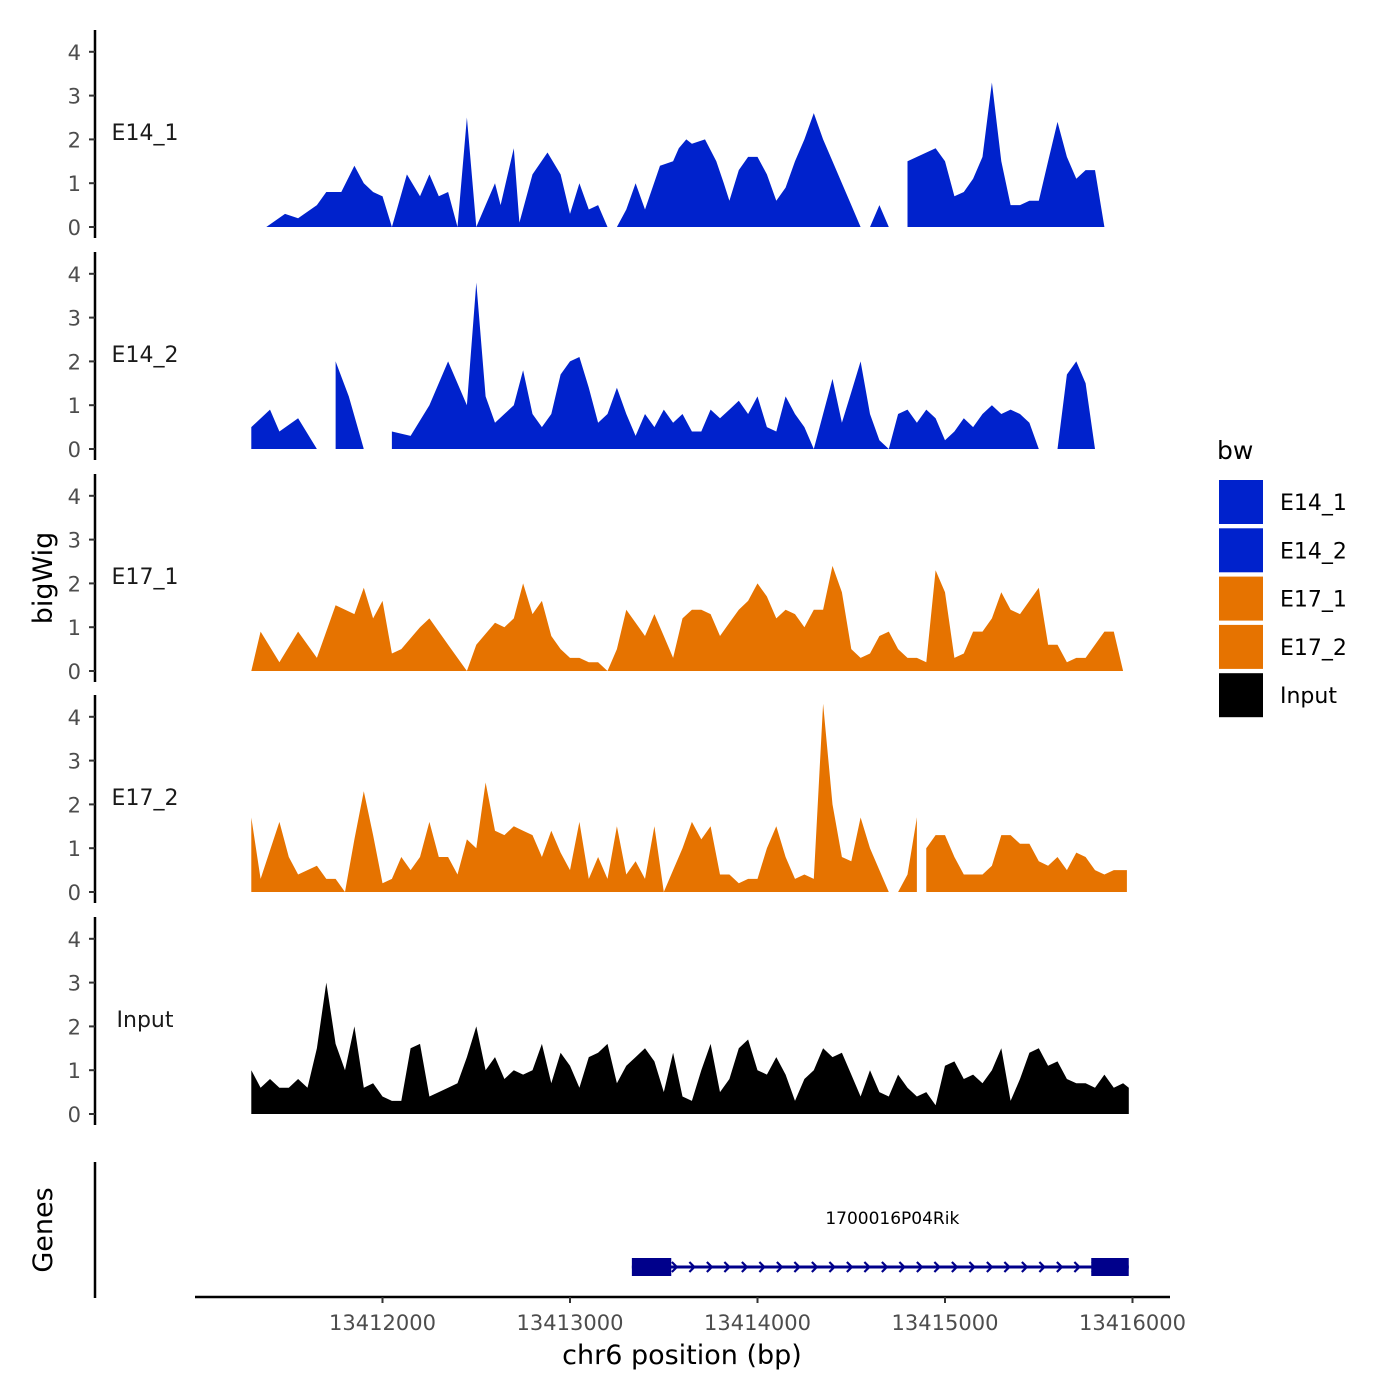  I want to click on legend-entry: E14_2, so click(1283, 550).